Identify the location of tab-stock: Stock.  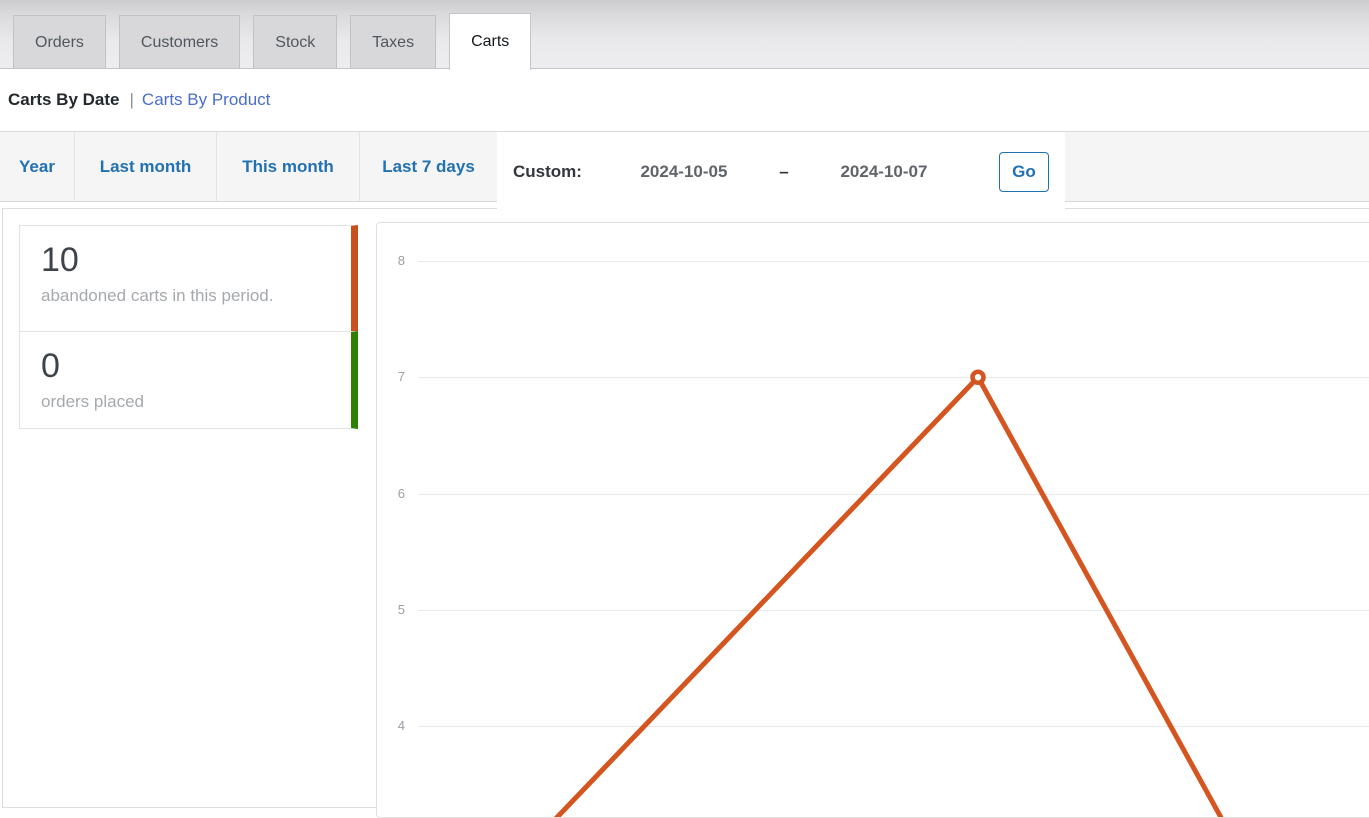
(295, 41).